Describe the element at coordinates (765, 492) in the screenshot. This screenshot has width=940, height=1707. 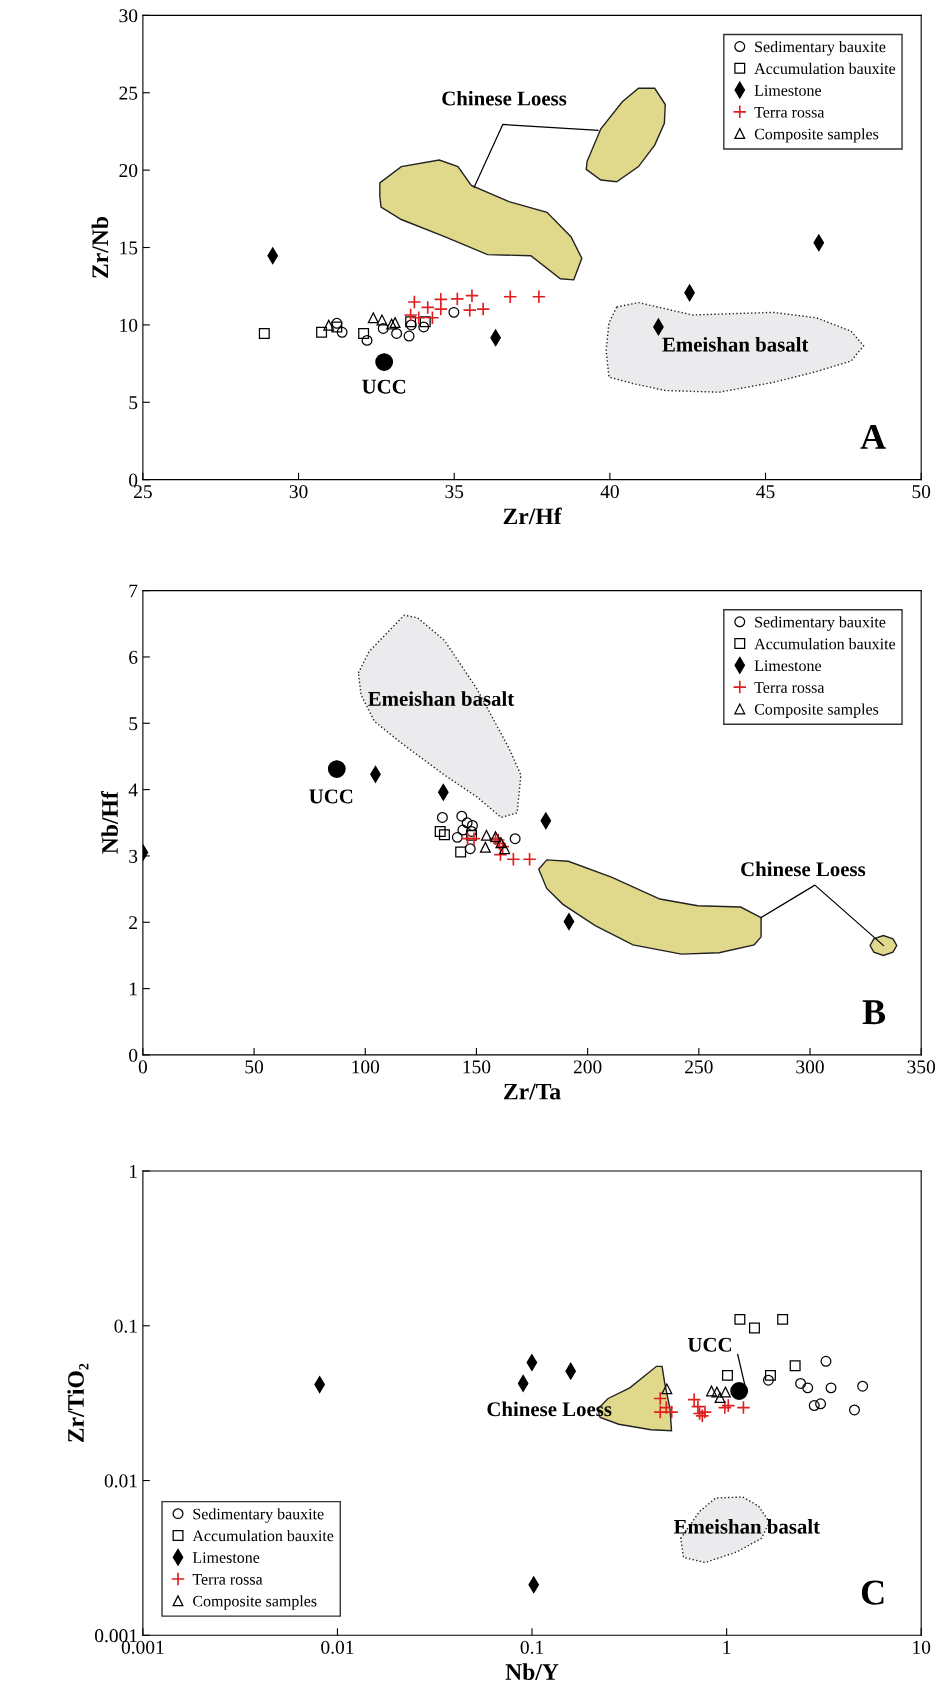
I see `x-tick-label: 45` at that location.